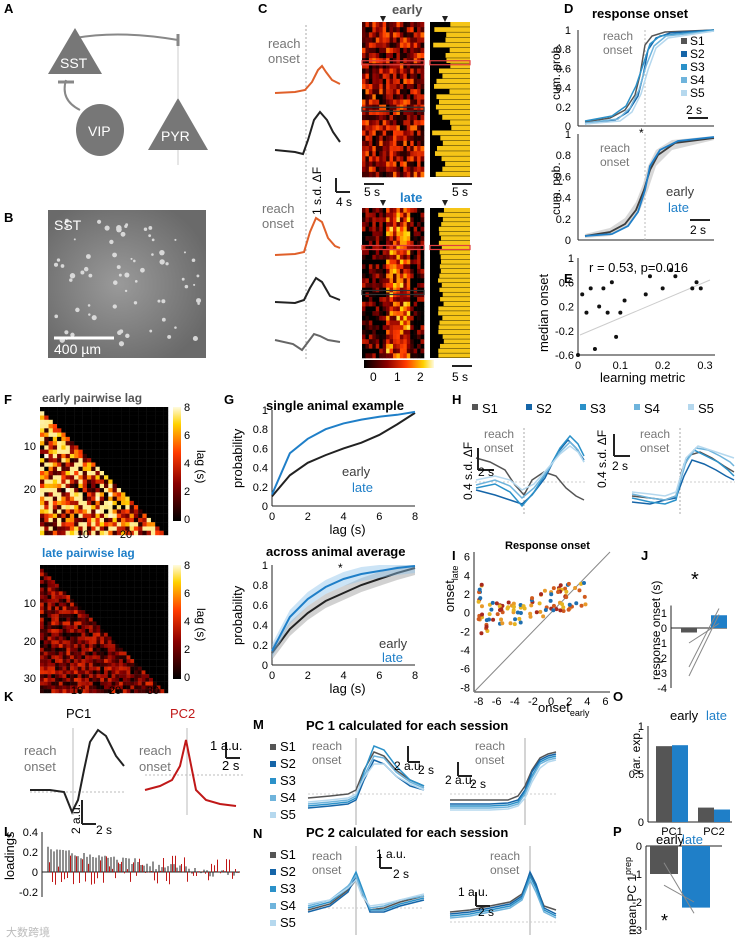 This screenshot has width=736, height=941. What do you see at coordinates (563, 220) in the screenshot?
I see `d-ytick: 0.2` at bounding box center [563, 220].